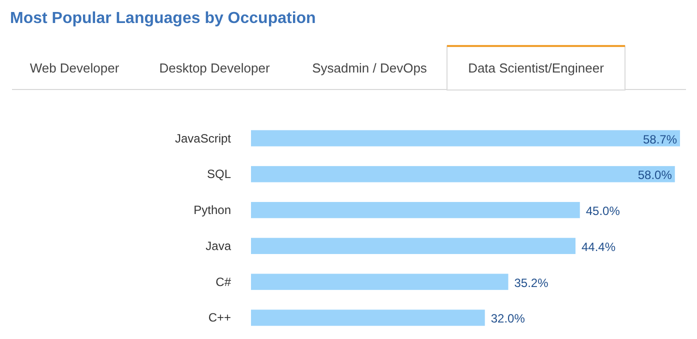  Describe the element at coordinates (655, 175) in the screenshot. I see `data-label: 58.0%` at that location.